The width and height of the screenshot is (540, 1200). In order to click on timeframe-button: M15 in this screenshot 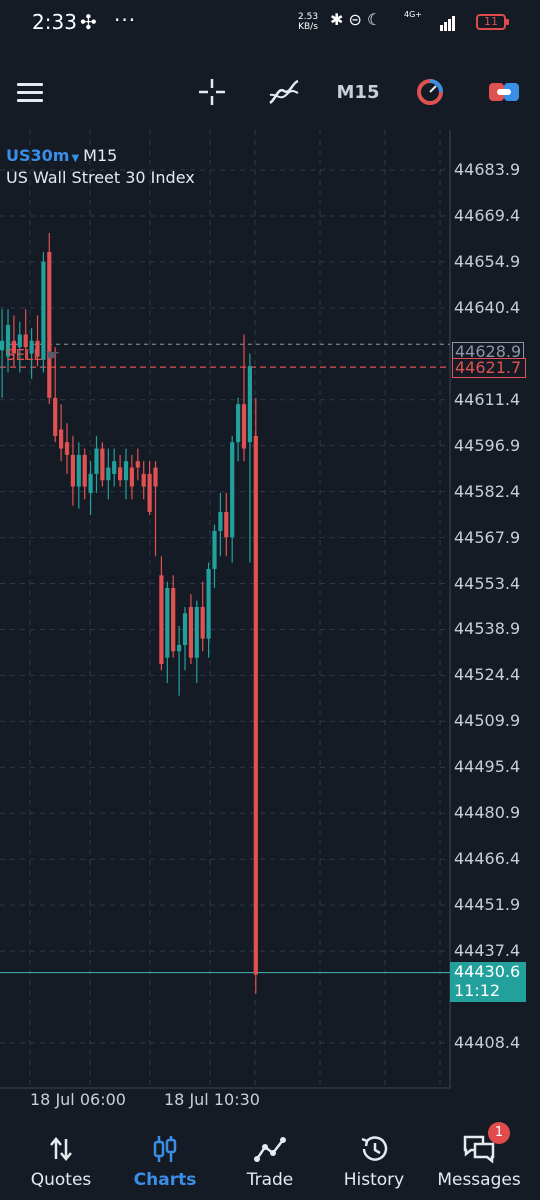, I will do `click(358, 92)`.